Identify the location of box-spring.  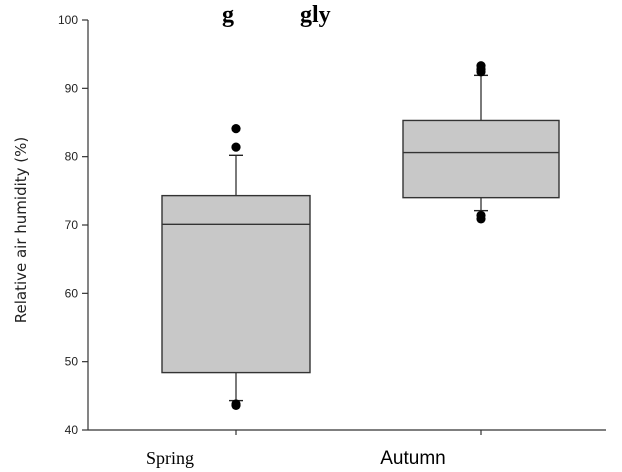
(236, 267).